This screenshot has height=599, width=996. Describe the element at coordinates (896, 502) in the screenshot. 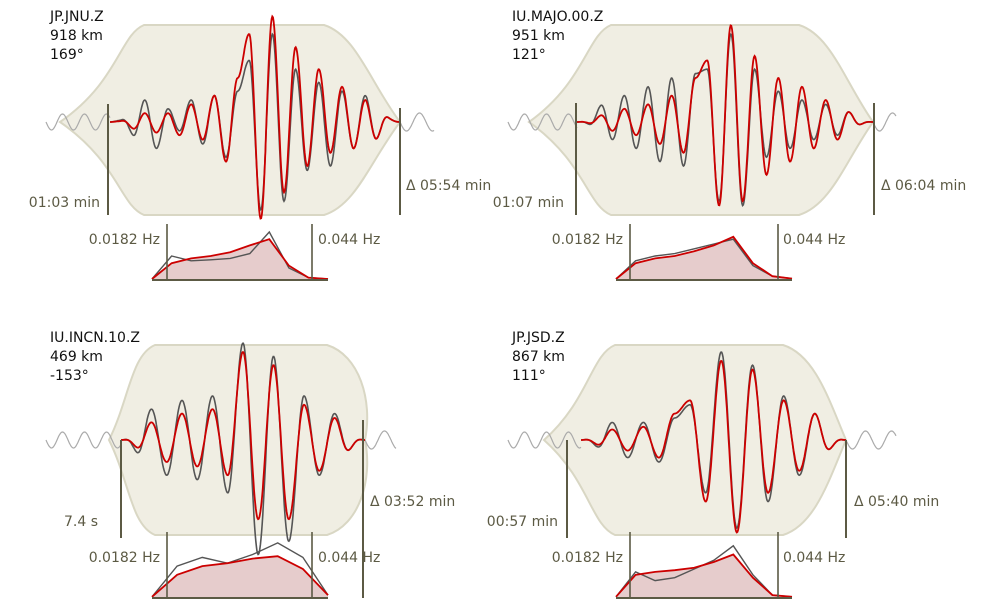

I see `window-length-label: Δ 05:40 min` at that location.